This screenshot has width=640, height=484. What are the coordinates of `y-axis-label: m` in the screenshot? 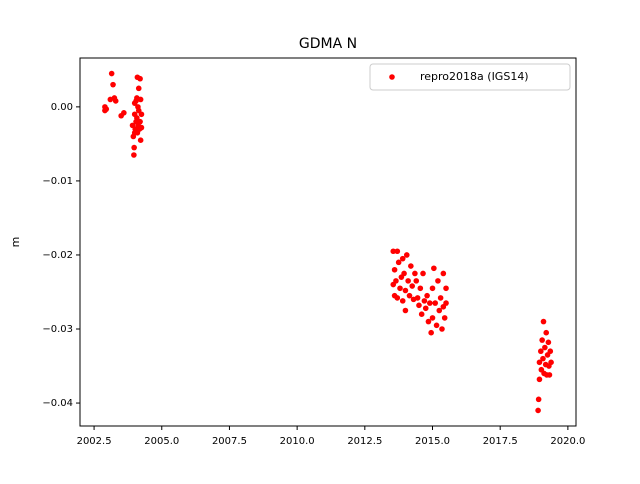 It's located at (15, 242).